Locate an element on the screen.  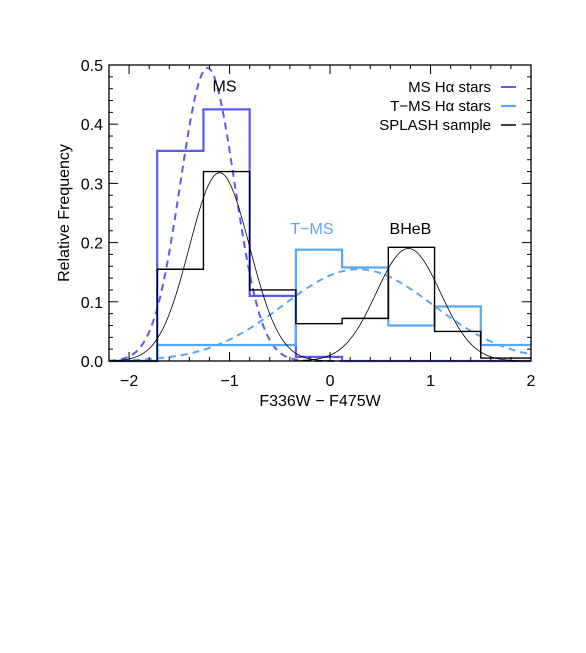
annotation-label: MS is located at coordinates (225, 87).